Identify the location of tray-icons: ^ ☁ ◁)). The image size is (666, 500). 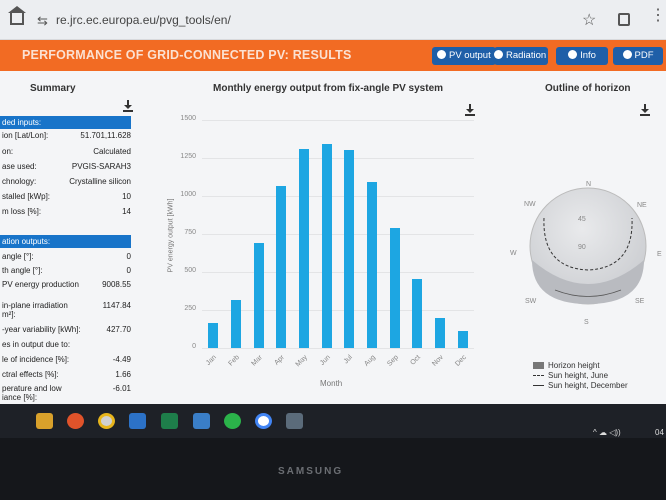
(607, 432).